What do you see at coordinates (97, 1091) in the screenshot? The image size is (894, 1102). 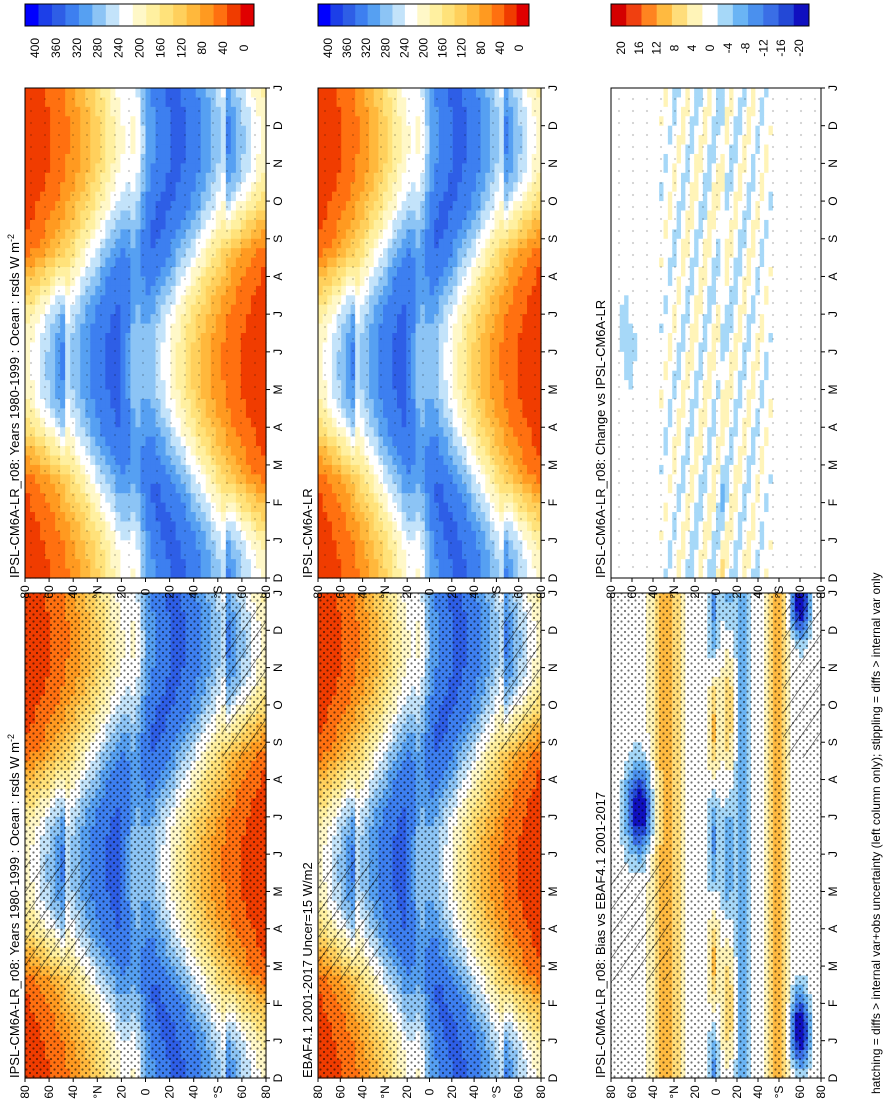 I see `lat-tick-label: °N` at bounding box center [97, 1091].